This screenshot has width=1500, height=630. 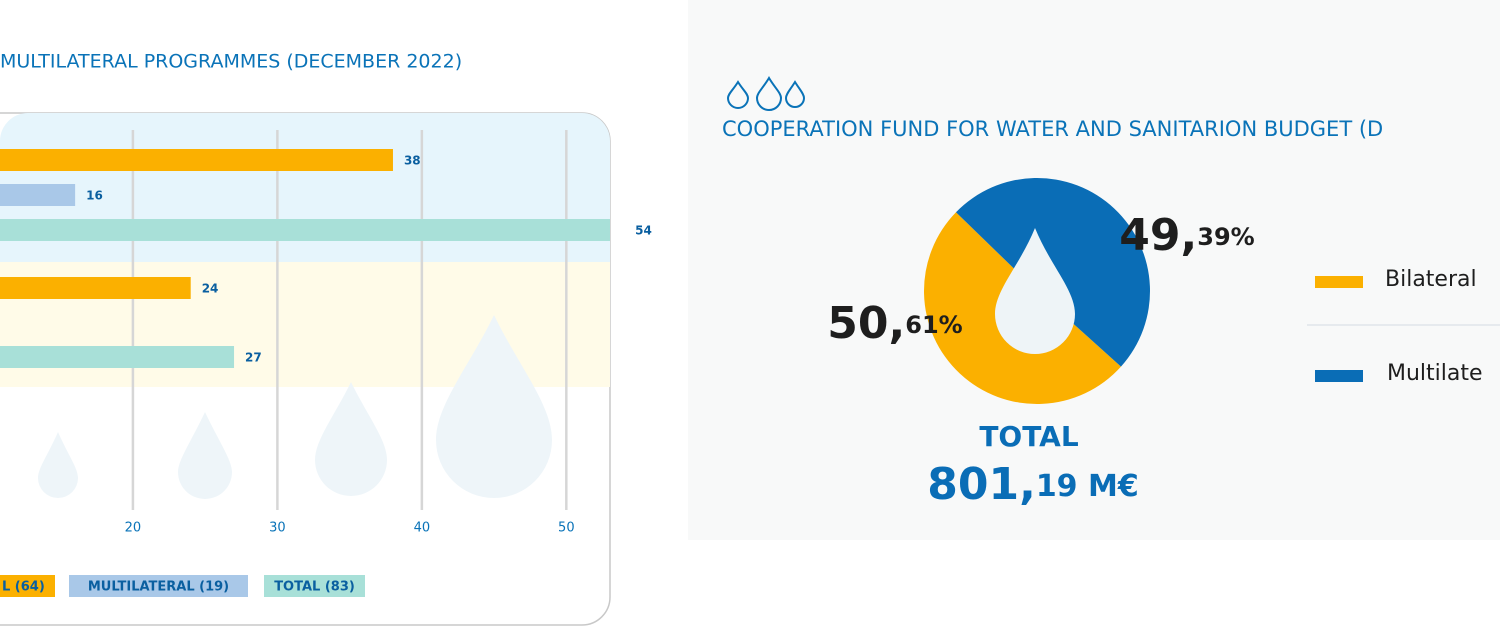 I want to click on x-tick-label: 20, so click(x=133, y=528).